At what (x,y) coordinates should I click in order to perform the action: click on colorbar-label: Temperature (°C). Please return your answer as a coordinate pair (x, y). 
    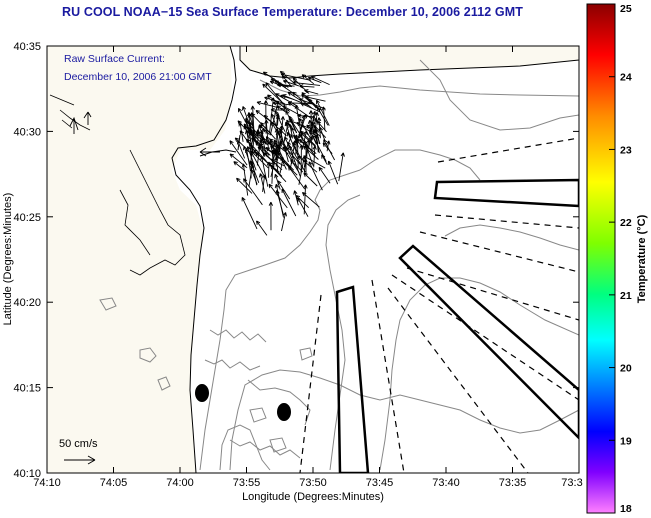
    Looking at the image, I should click on (642, 258).